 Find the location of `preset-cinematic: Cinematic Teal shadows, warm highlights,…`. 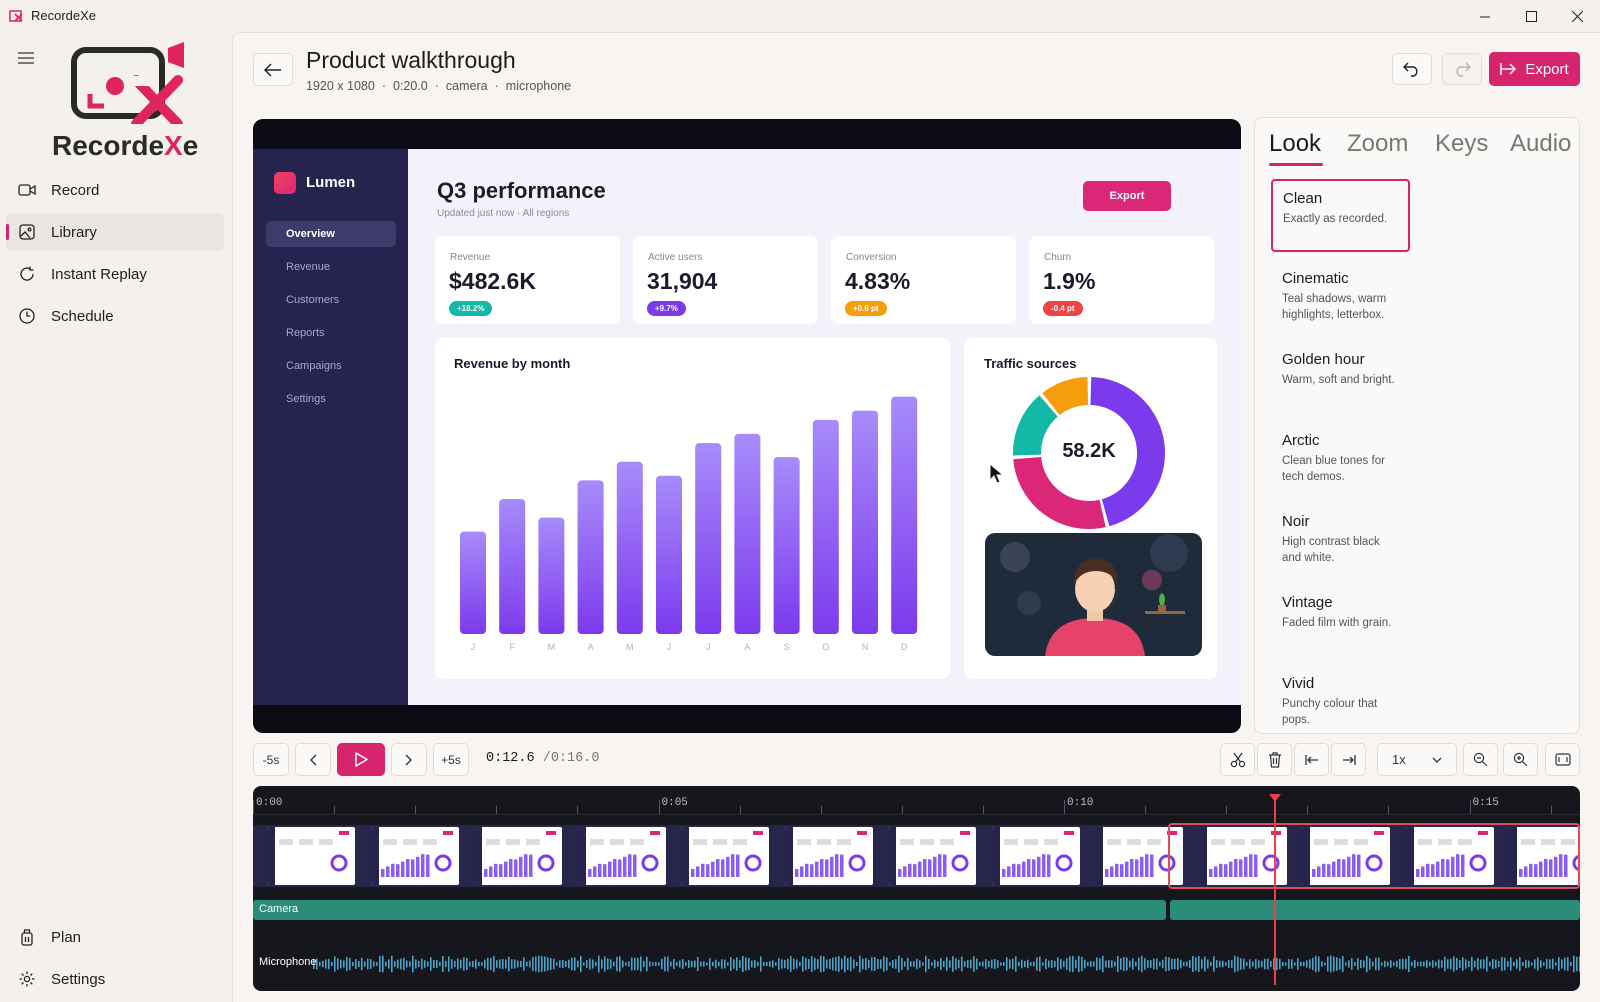

preset-cinematic: Cinematic Teal shadows, warm highlights,… is located at coordinates (1340, 296).